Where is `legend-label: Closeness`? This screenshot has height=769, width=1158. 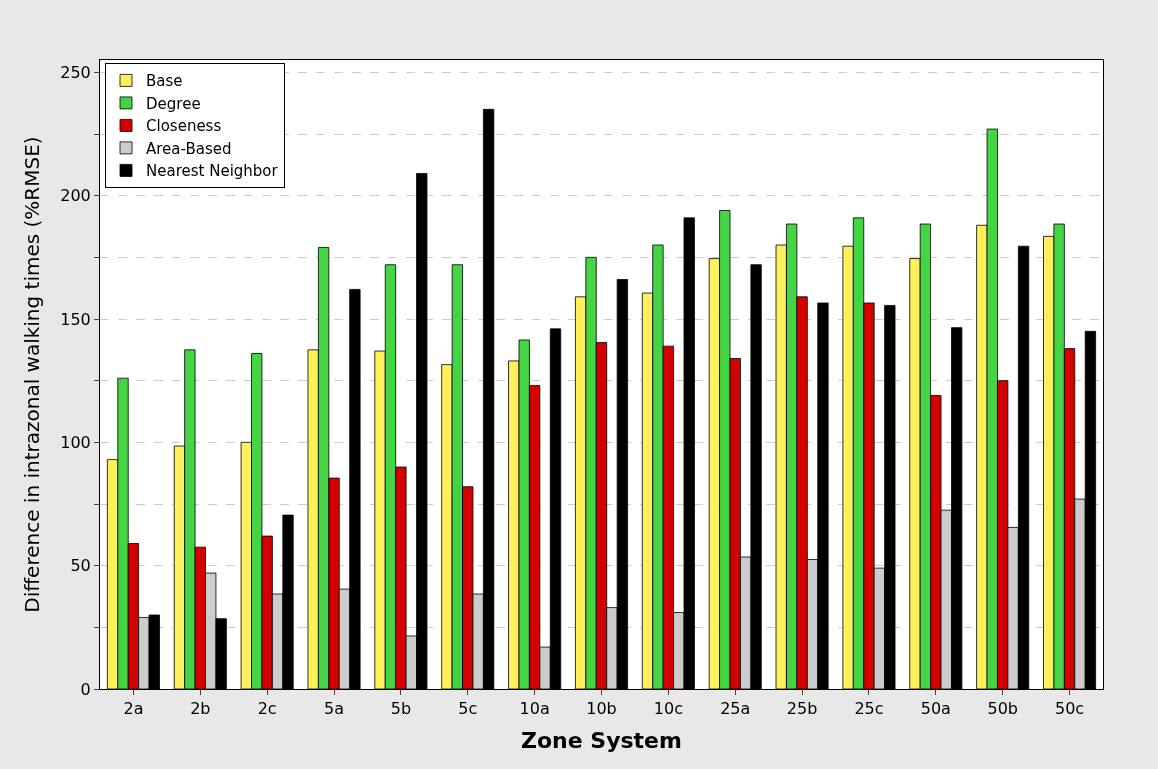
legend-label: Closeness is located at coordinates (184, 126).